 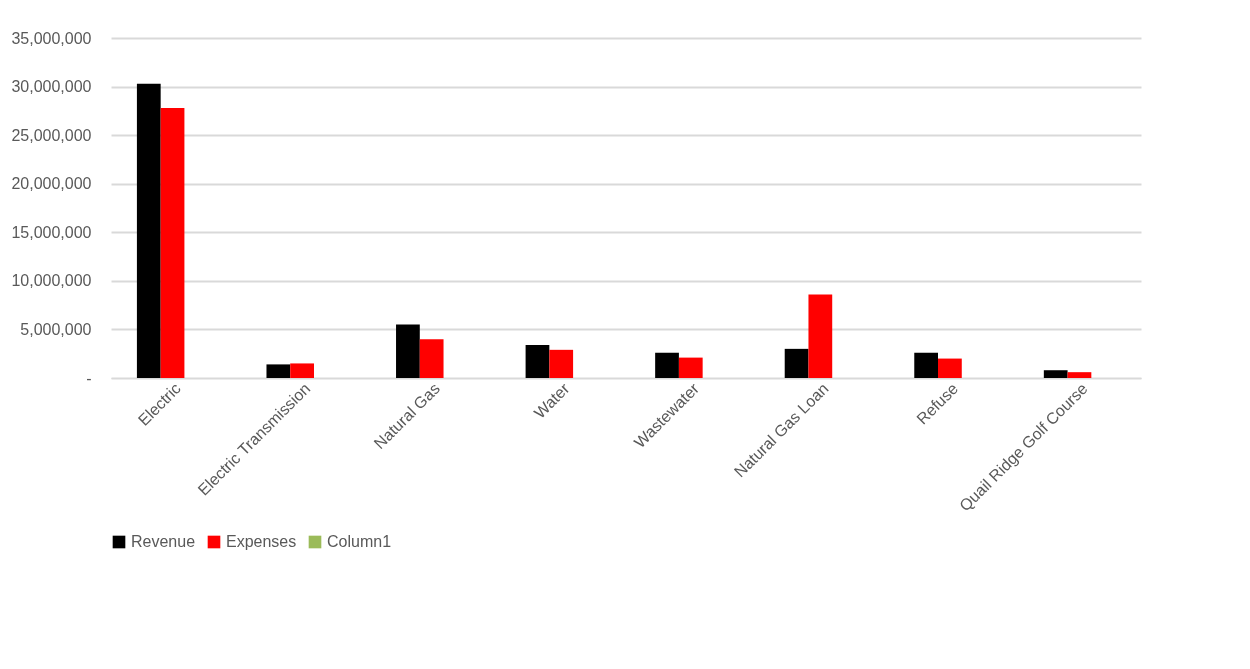 I want to click on legend-label: Revenue, so click(x=163, y=541).